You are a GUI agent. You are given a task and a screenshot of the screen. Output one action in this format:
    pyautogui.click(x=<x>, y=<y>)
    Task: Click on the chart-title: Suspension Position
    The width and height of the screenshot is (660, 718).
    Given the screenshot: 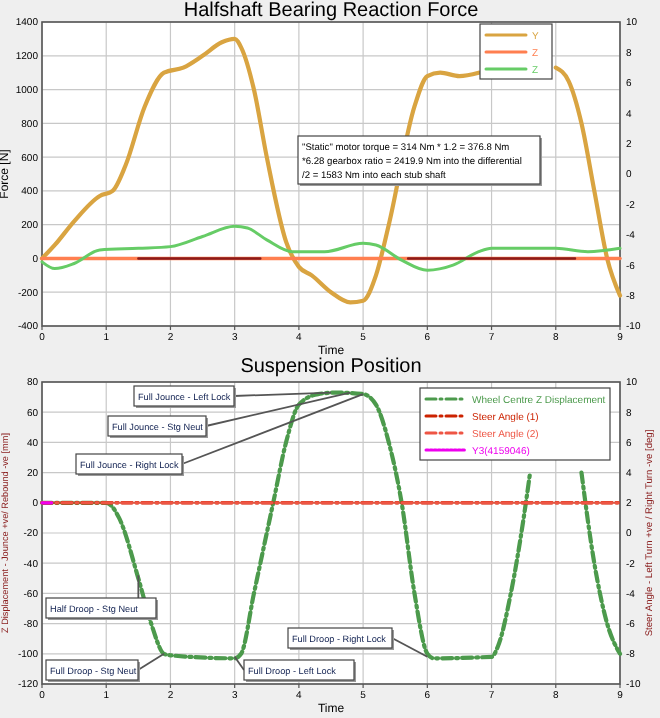 What is the action you would take?
    pyautogui.click(x=331, y=367)
    